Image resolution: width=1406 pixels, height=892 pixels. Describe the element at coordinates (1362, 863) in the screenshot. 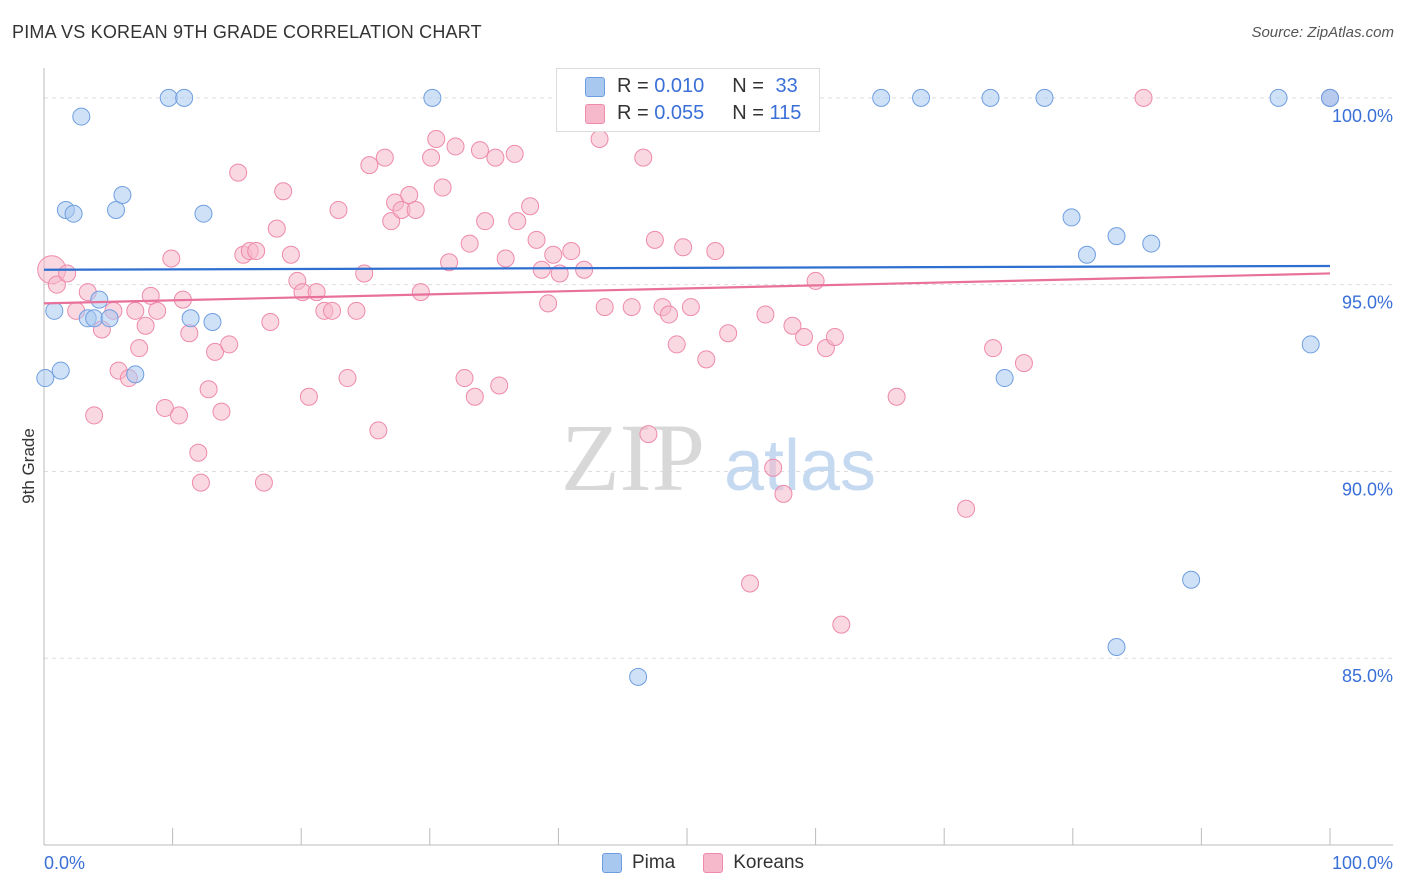

I see `x-tick-label-max: 100.0%` at that location.